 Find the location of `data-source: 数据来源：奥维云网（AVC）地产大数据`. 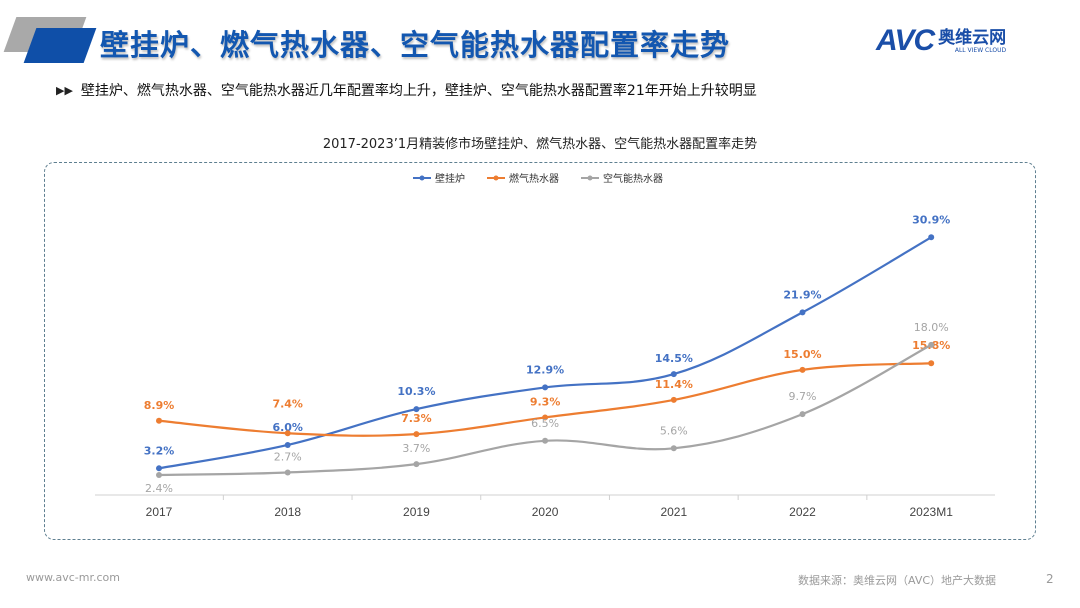

data-source: 数据来源：奥维云网（AVC）地产大数据 is located at coordinates (897, 580).